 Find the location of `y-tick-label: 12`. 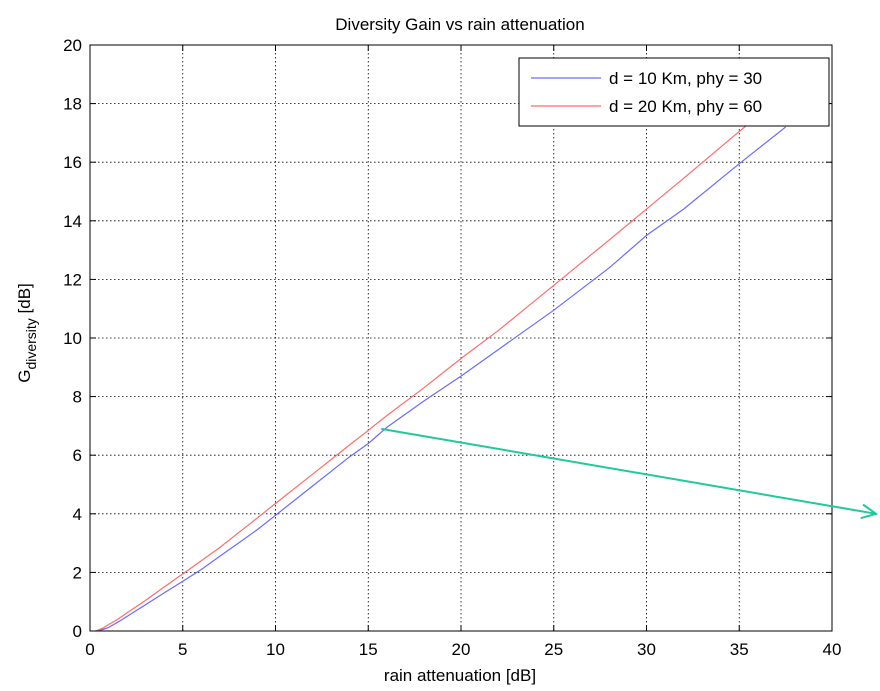

y-tick-label: 12 is located at coordinates (72, 279).